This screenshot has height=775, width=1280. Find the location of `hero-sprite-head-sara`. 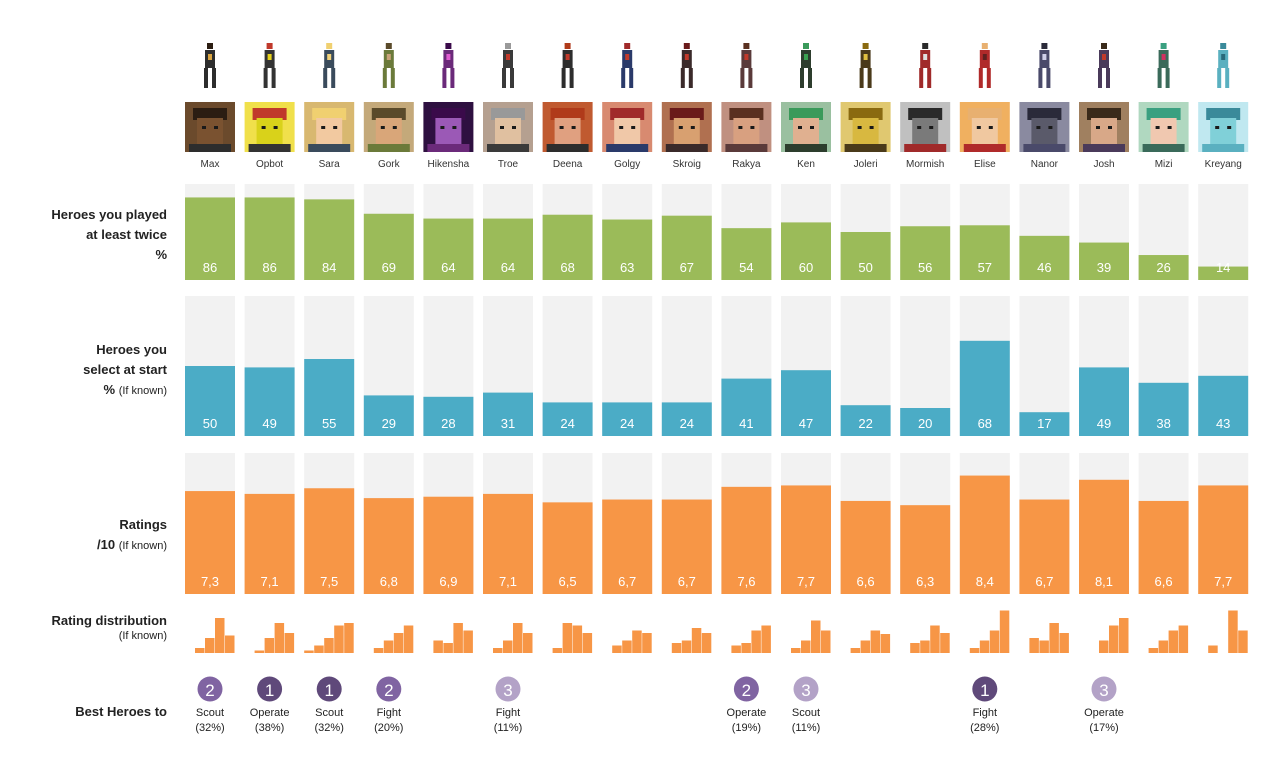

hero-sprite-head-sara is located at coordinates (329, 46).